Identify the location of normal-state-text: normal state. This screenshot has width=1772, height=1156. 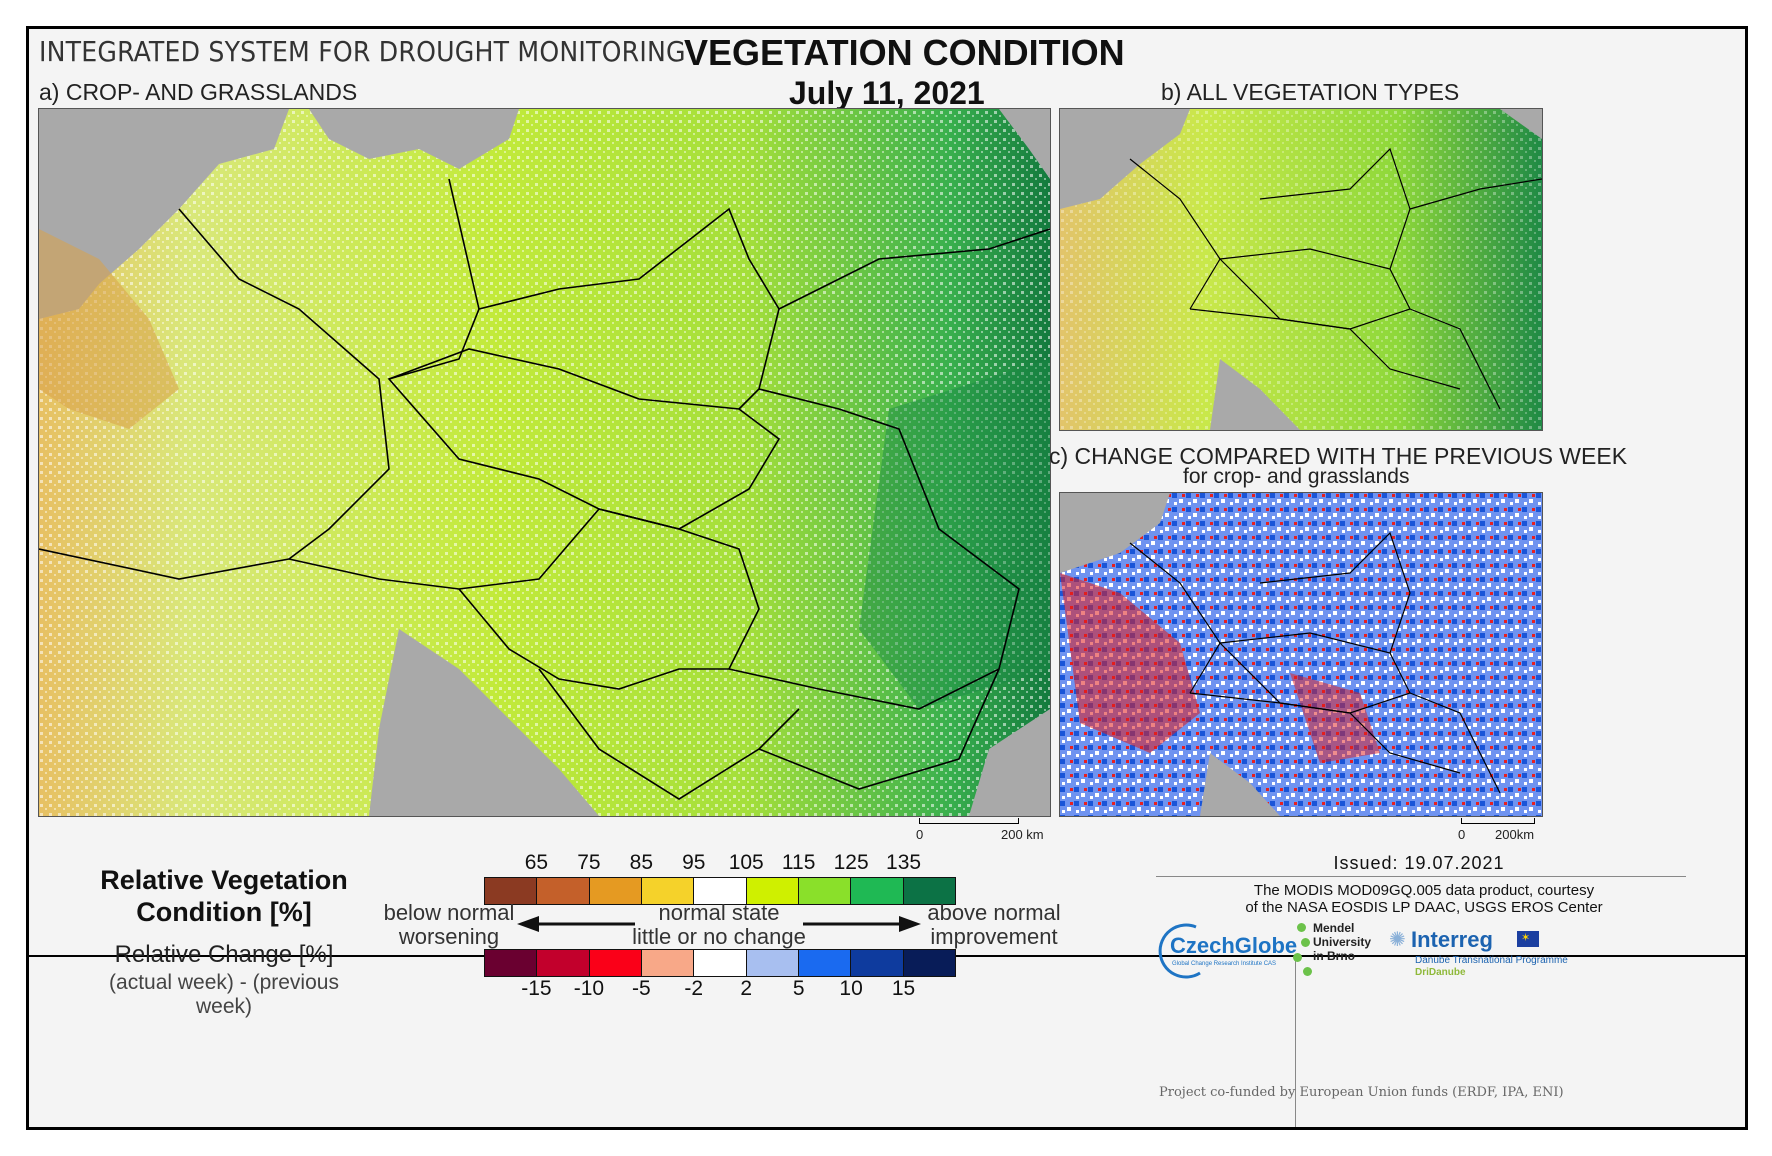
(719, 912).